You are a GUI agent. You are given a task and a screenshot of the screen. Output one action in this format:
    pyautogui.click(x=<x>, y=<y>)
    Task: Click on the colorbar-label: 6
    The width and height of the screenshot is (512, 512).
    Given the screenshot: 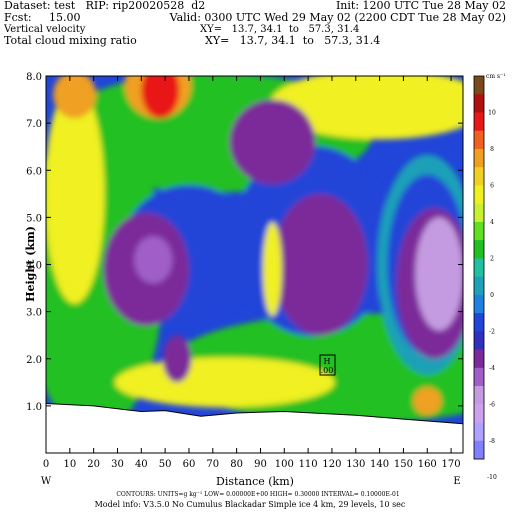 What is the action you would take?
    pyautogui.click(x=492, y=185)
    